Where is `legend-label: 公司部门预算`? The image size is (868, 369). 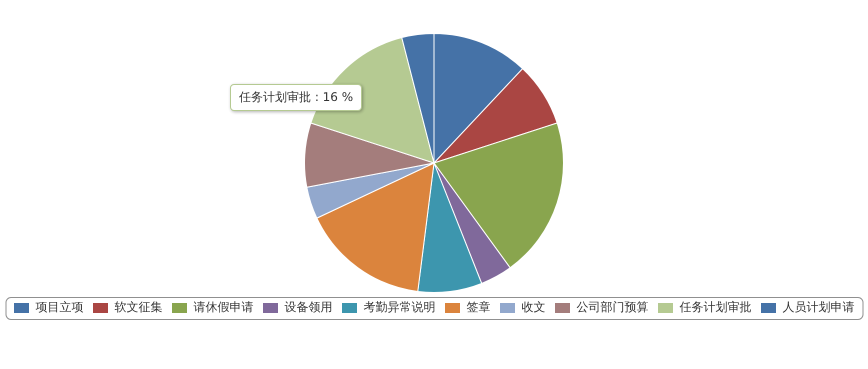
legend-label: 公司部门预算 is located at coordinates (612, 307).